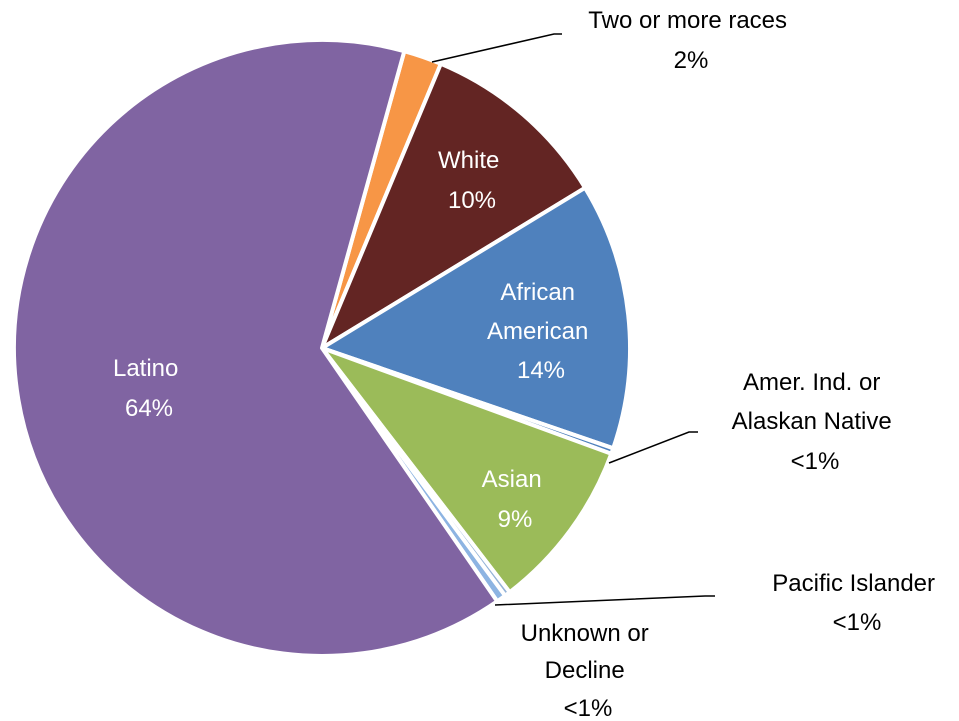 This screenshot has width=959, height=721. I want to click on label-unknown-line1: Unknown or, so click(585, 633).